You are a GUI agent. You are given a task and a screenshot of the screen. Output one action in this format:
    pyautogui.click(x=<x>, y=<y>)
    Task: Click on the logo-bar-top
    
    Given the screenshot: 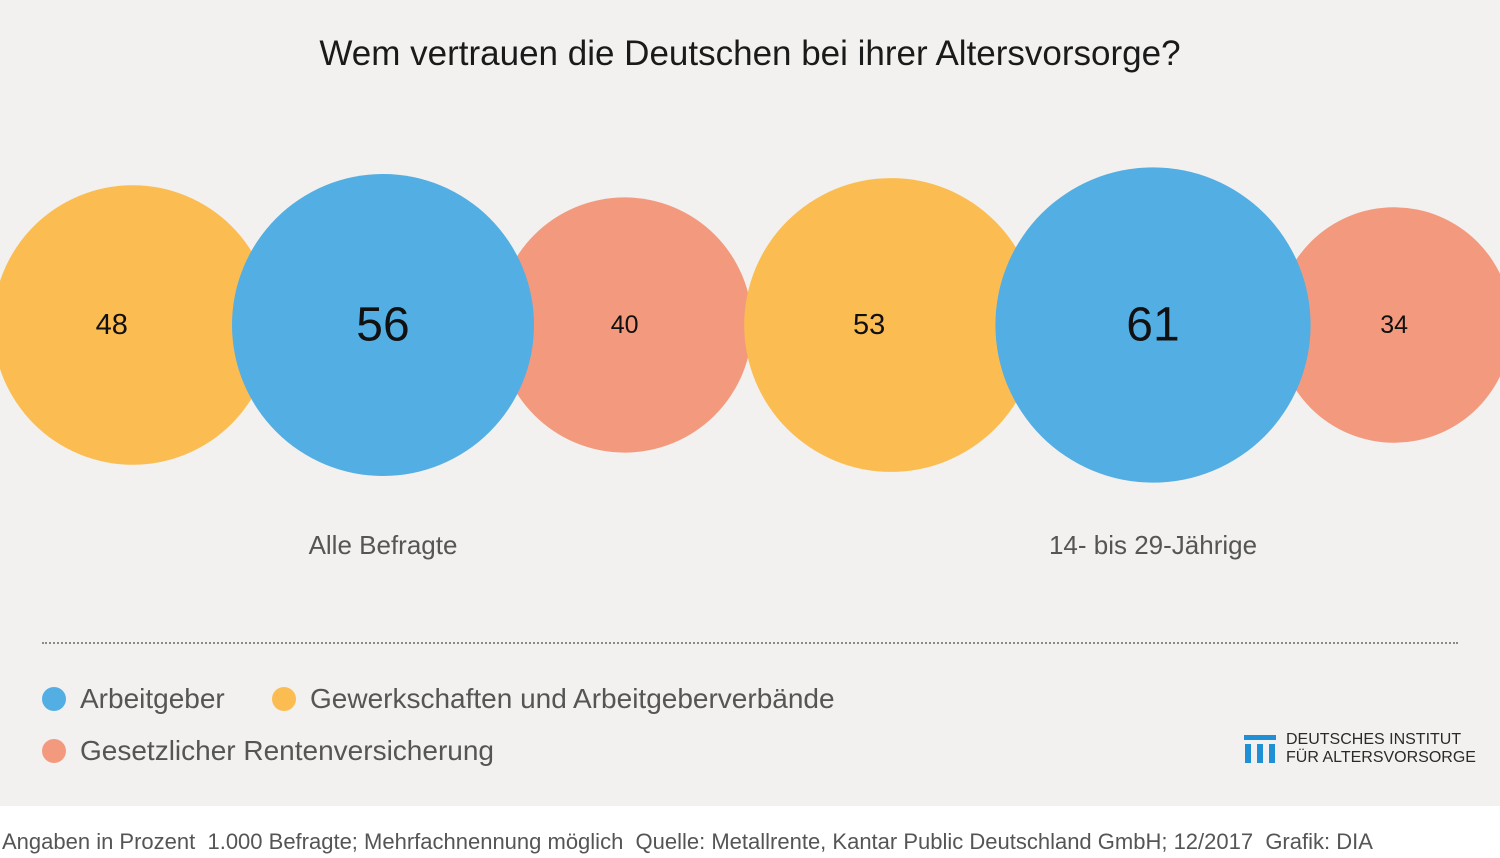 What is the action you would take?
    pyautogui.click(x=1260, y=737)
    